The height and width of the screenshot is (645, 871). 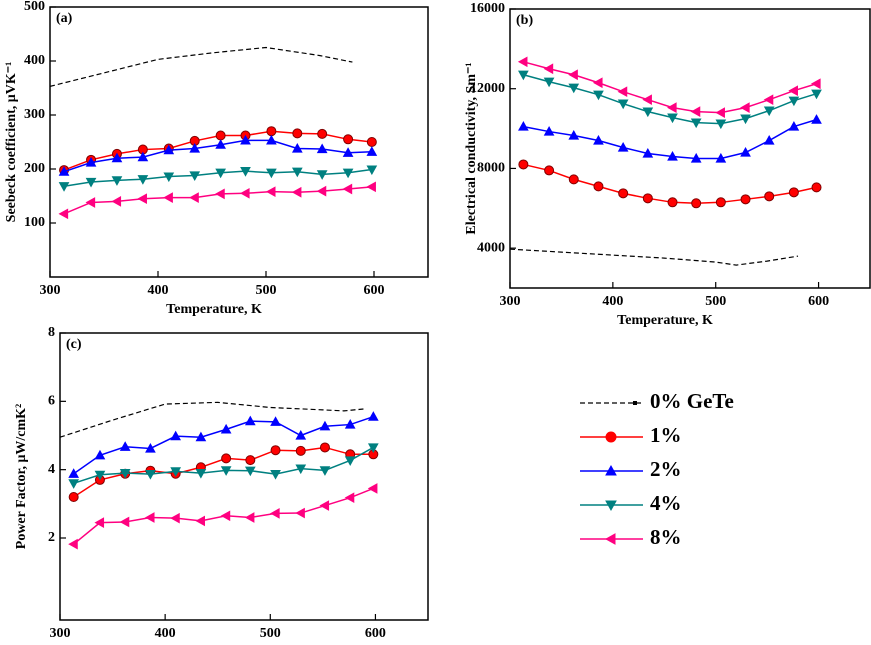 I want to click on panel-label: (a), so click(x=64, y=18).